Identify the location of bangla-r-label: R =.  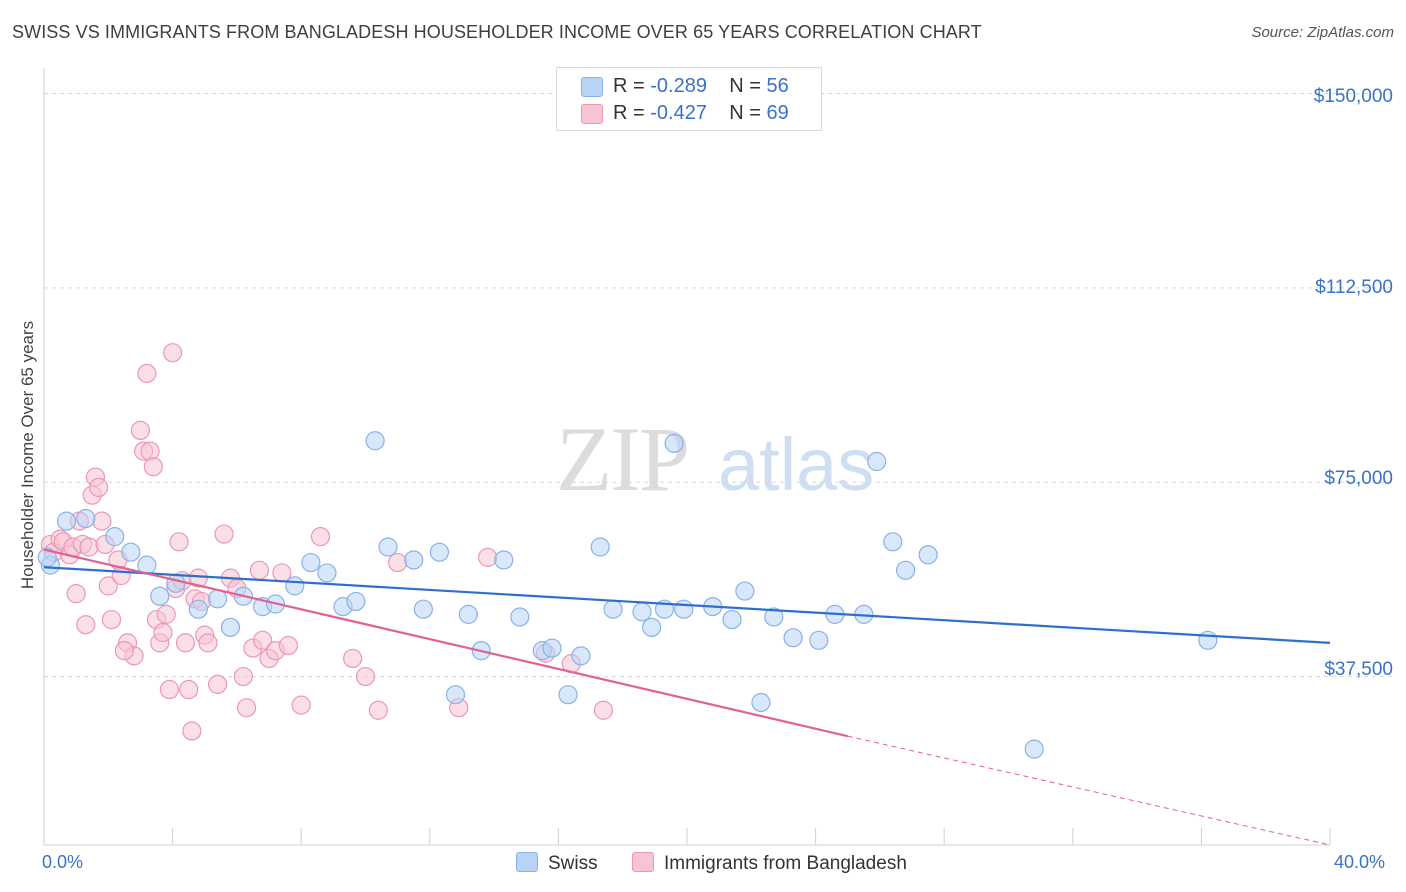
(632, 113).